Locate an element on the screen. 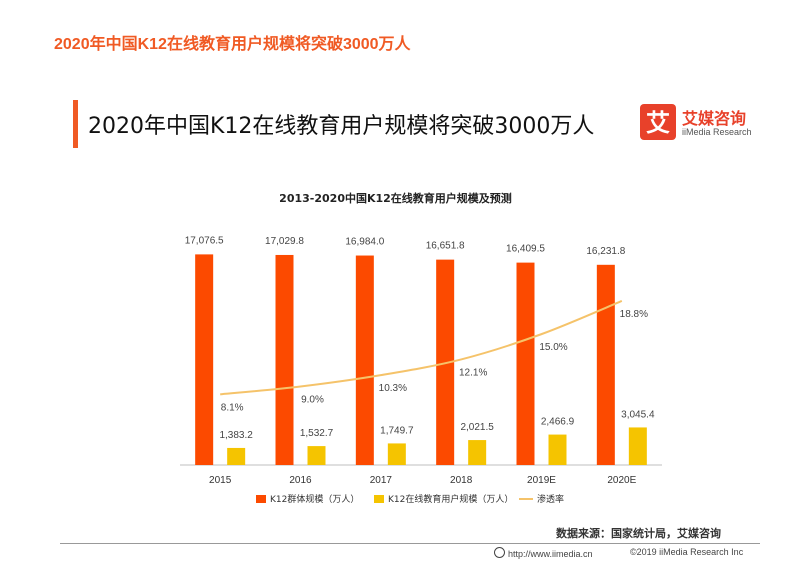  brand-mark-glyph: 艾 is located at coordinates (658, 123).